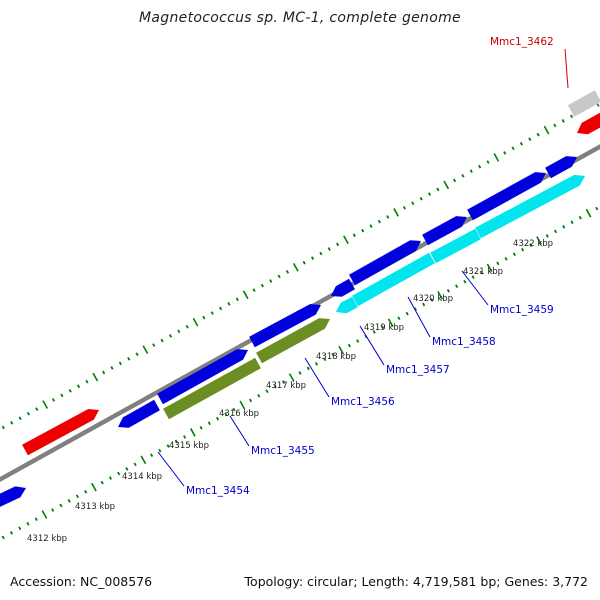  I want to click on gene-label: Mmc1_3459, so click(522, 310).